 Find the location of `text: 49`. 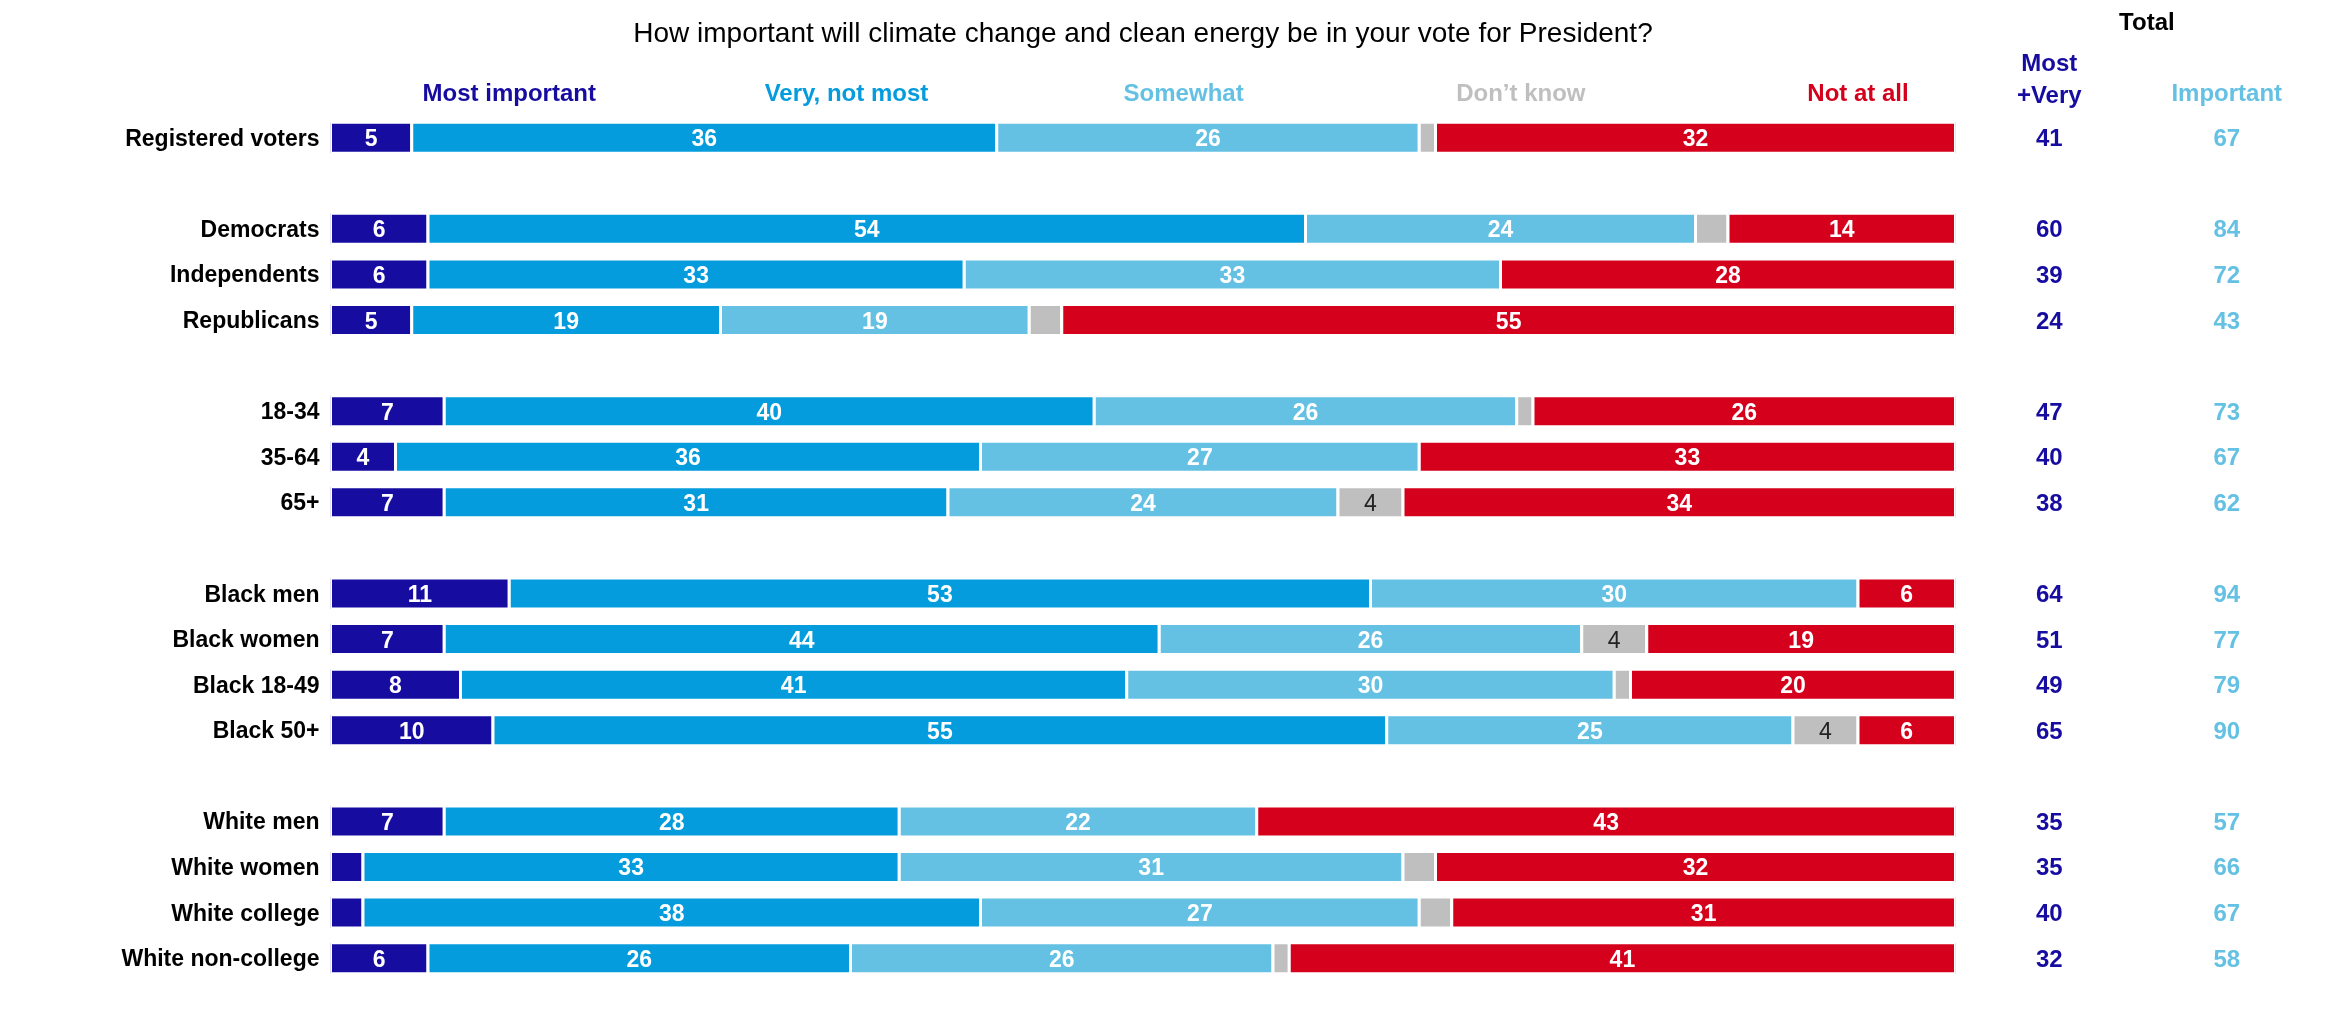

text: 49 is located at coordinates (2049, 685).